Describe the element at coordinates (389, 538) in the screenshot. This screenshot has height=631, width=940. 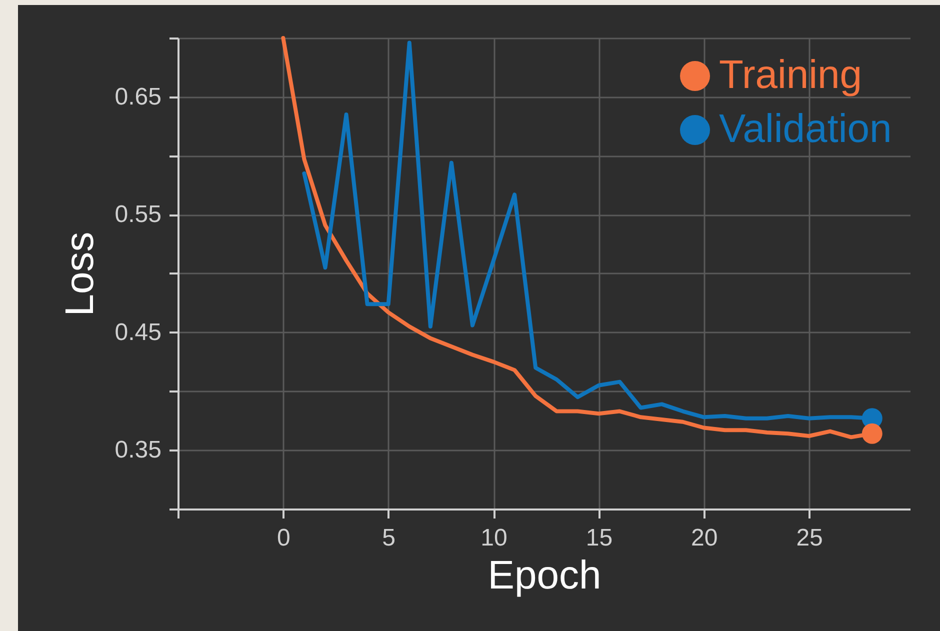
I see `x-tick-label: 5` at that location.